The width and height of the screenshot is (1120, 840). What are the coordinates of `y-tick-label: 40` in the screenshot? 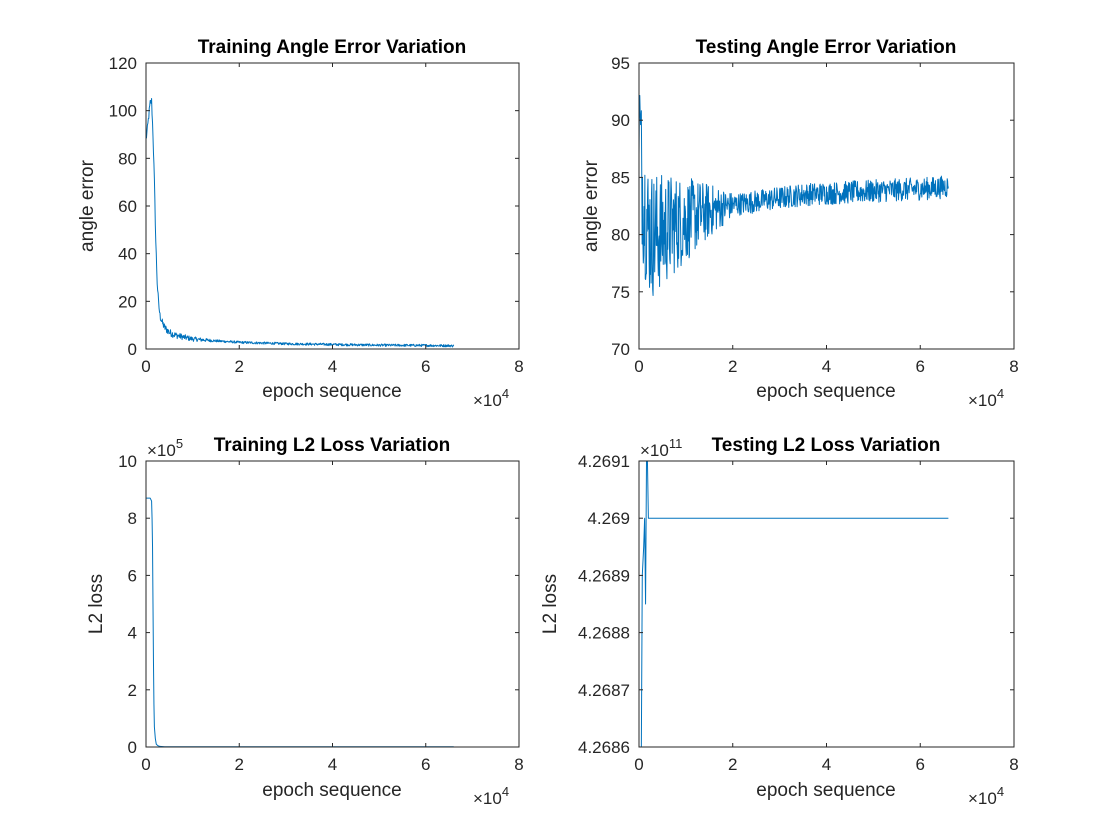 It's located at (127, 254).